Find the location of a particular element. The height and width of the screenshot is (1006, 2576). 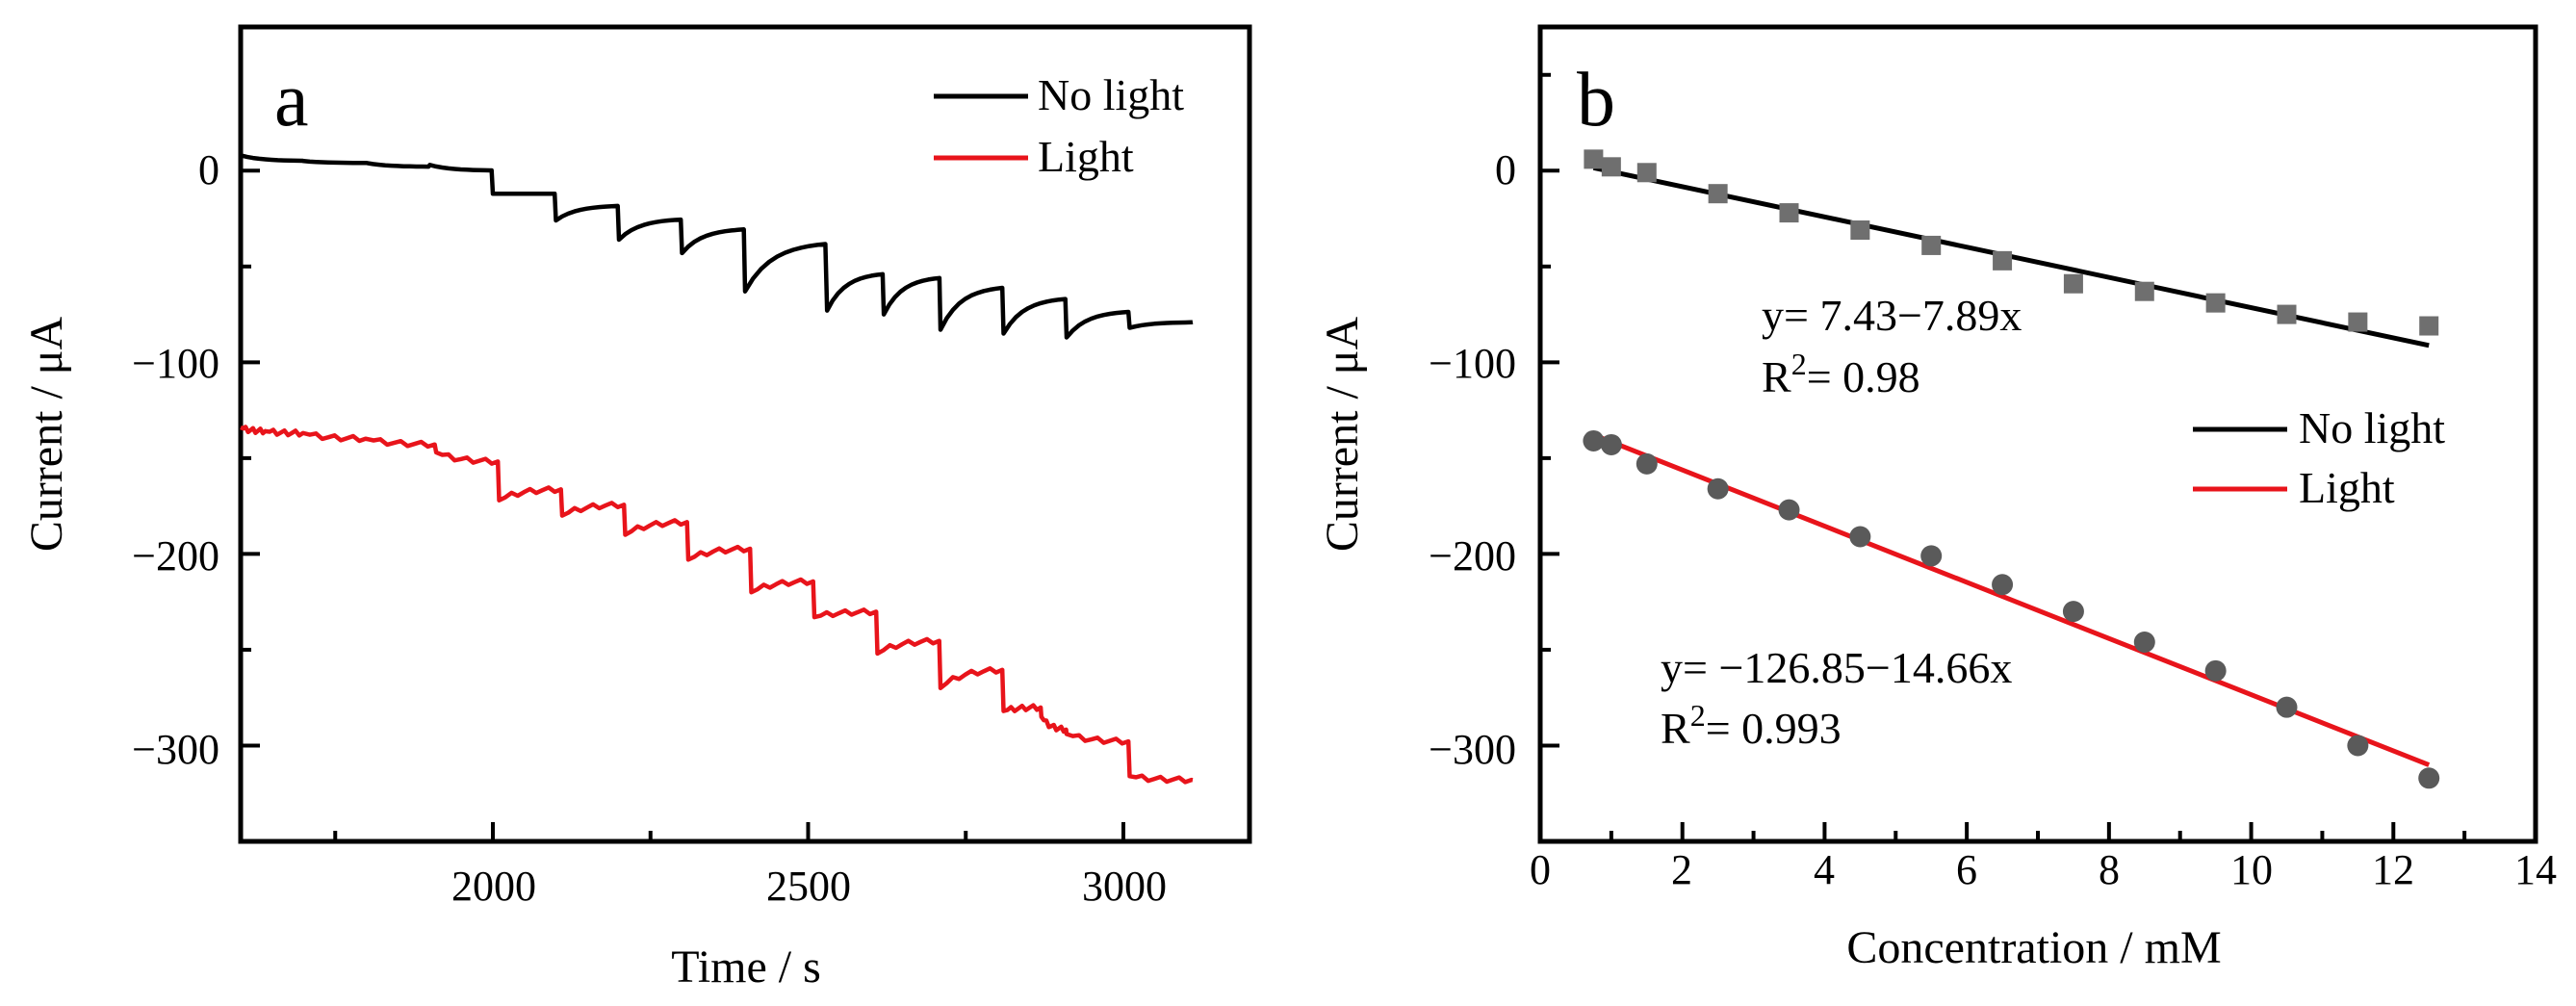

panel-a-ylabel: Current / μA is located at coordinates (46, 434).